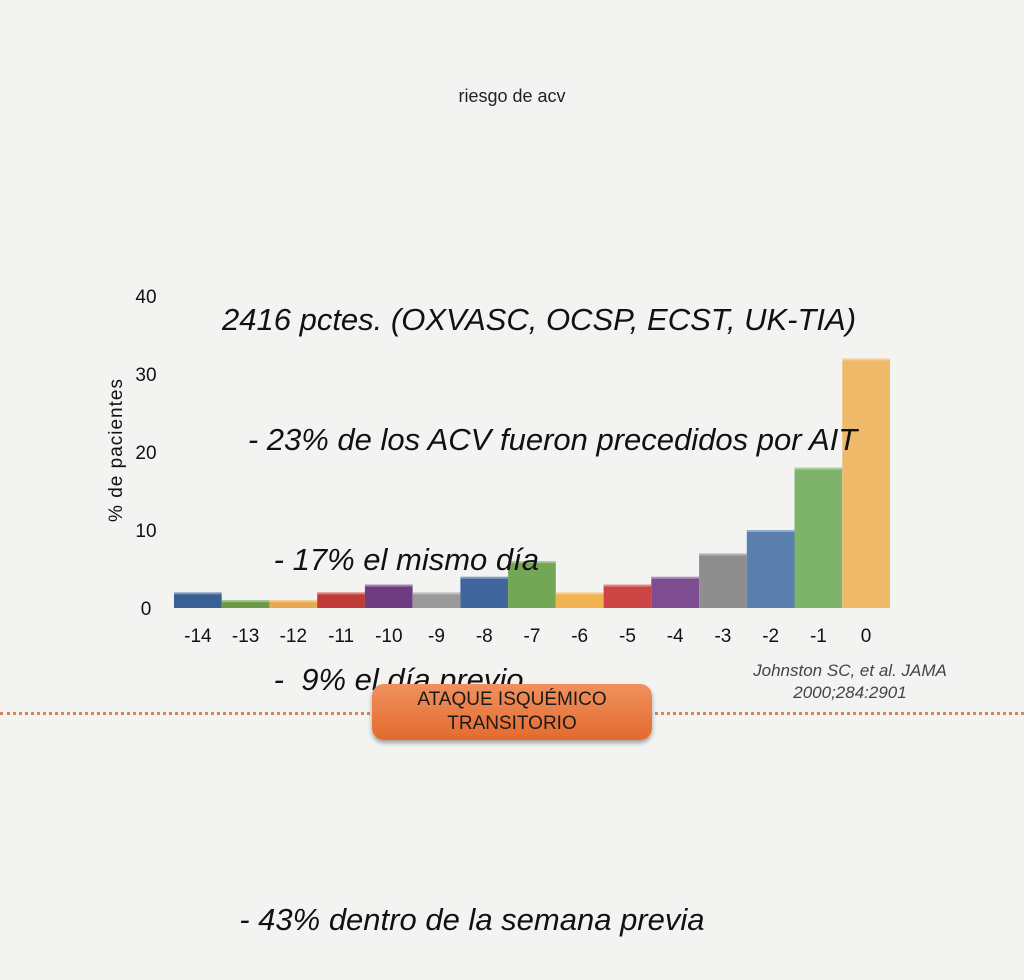 This screenshot has height=980, width=1024. What do you see at coordinates (145, 375) in the screenshot?
I see `y-tick-label: 30` at bounding box center [145, 375].